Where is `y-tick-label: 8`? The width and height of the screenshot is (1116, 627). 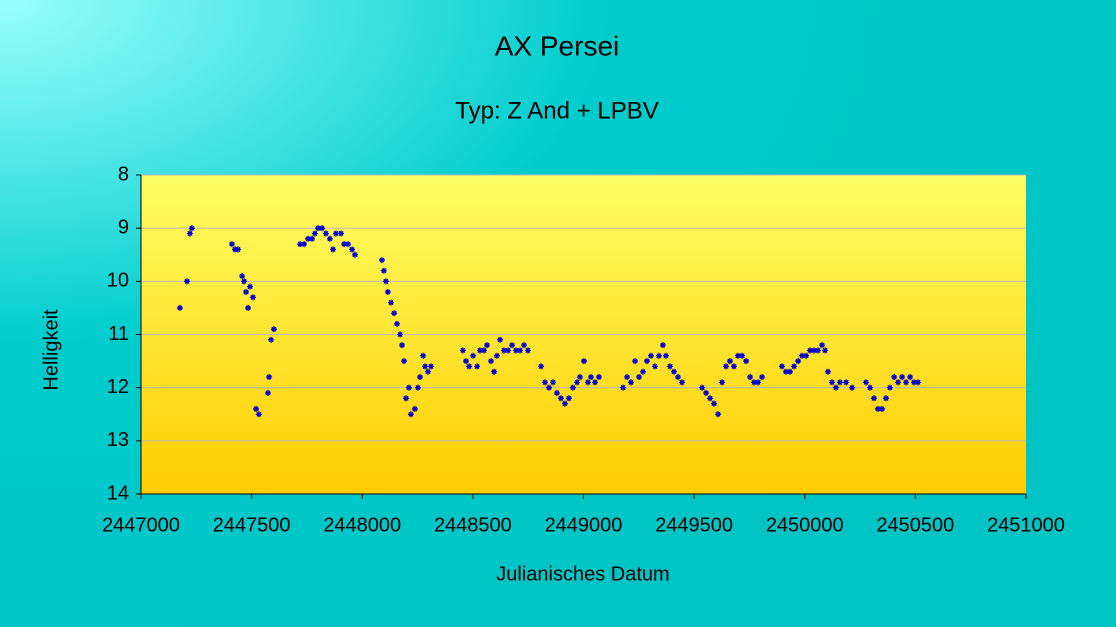
y-tick-label: 8 is located at coordinates (123, 174).